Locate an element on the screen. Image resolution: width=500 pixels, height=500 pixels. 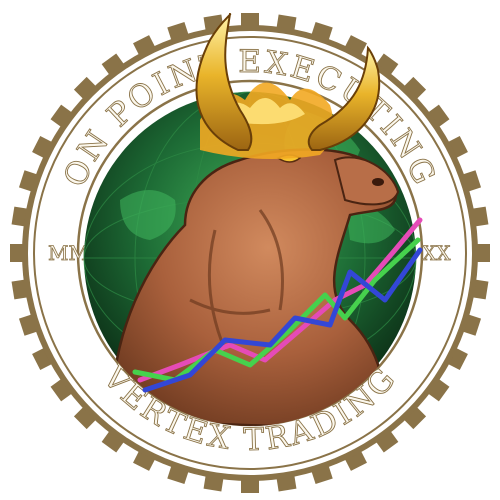
left-roman-mark: MM is located at coordinates (68, 253).